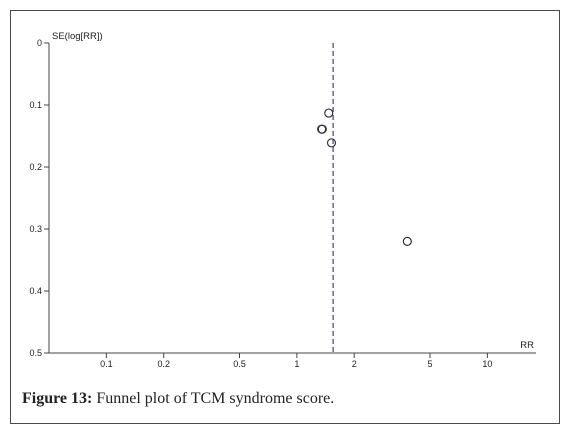 The width and height of the screenshot is (573, 434). What do you see at coordinates (35, 105) in the screenshot?
I see `y-tick-label: 0.1` at bounding box center [35, 105].